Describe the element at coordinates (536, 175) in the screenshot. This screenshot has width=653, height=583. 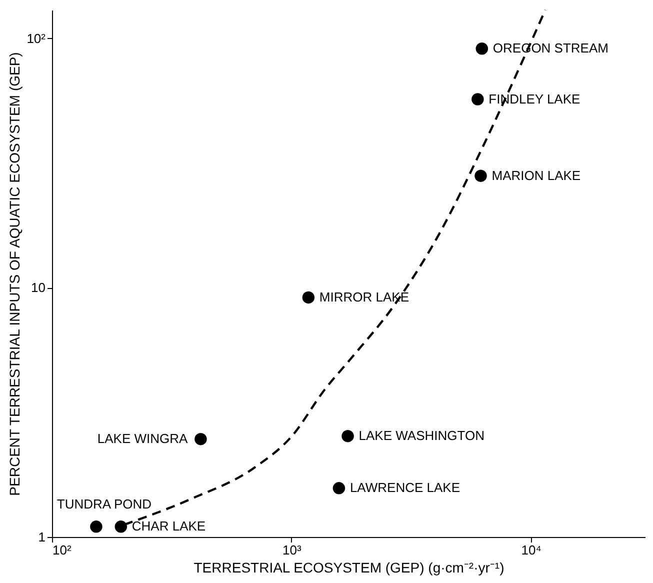
I see `annotation: MARION LAKE` at that location.